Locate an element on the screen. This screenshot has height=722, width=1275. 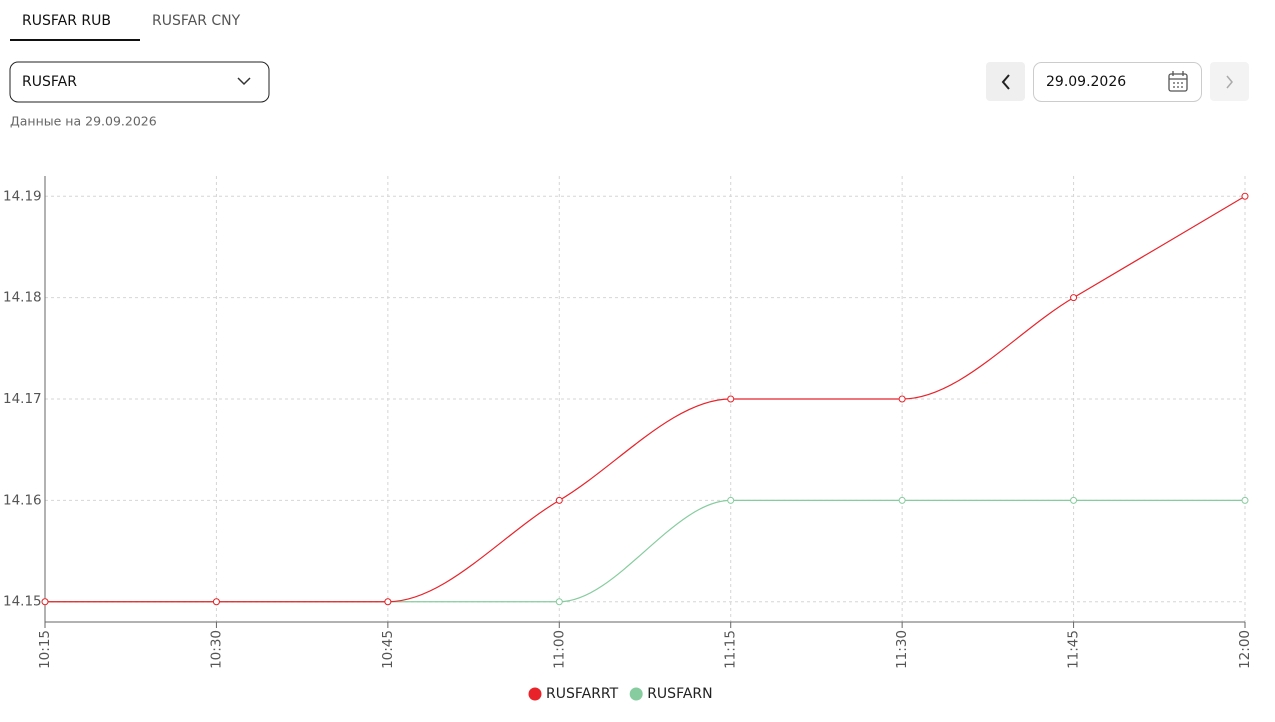
y-tick-label: 14.15 is located at coordinates (22, 602).